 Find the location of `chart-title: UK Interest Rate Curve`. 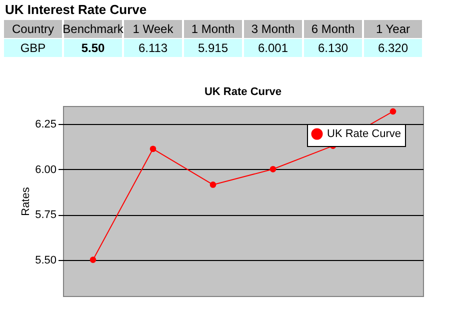

chart-title: UK Interest Rate Curve is located at coordinates (76, 9).